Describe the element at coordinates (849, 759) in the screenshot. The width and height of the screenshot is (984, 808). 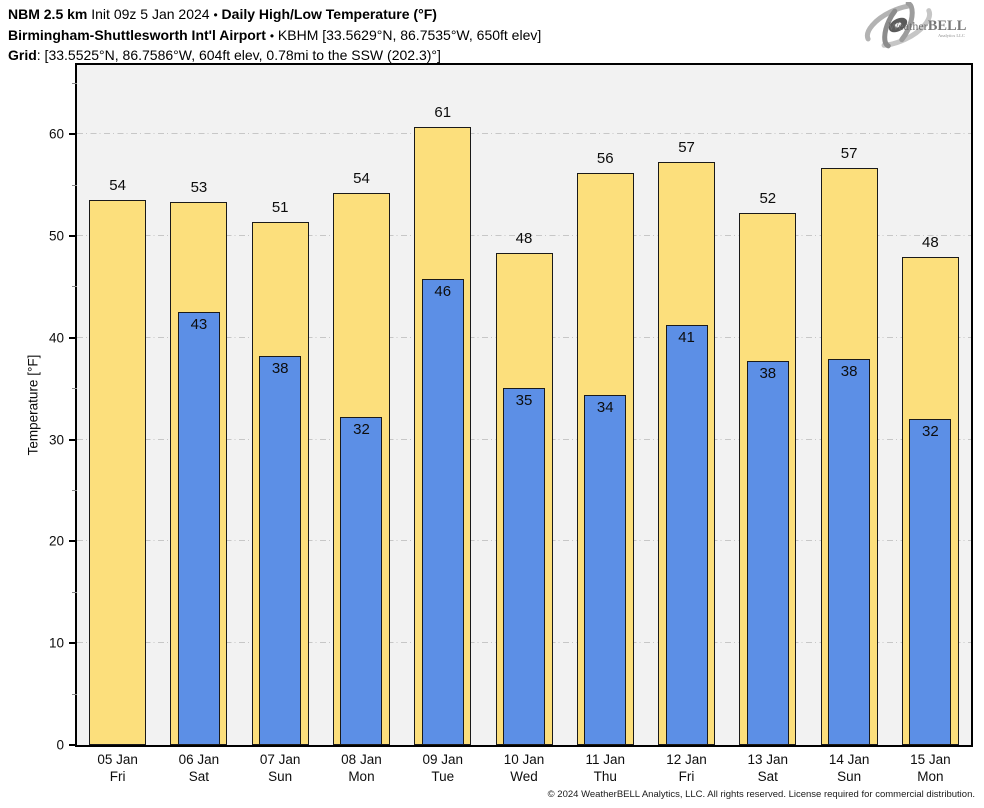
I see `x-label-date: 14 Jan` at that location.